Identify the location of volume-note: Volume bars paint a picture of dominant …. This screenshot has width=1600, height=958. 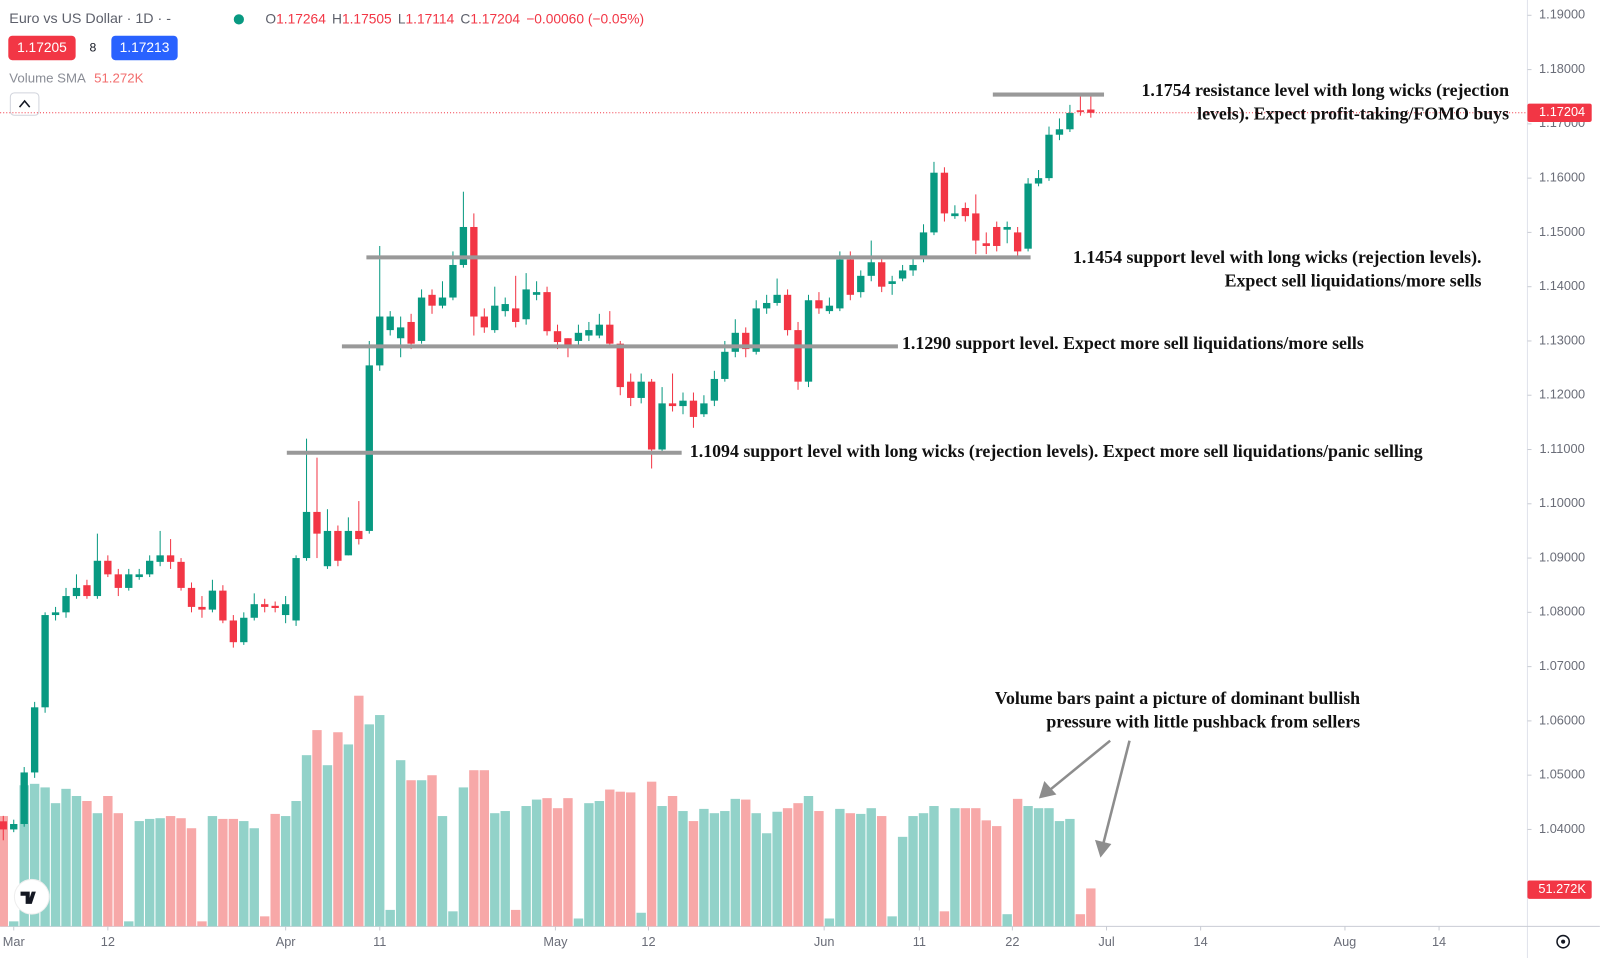
(1177, 698).